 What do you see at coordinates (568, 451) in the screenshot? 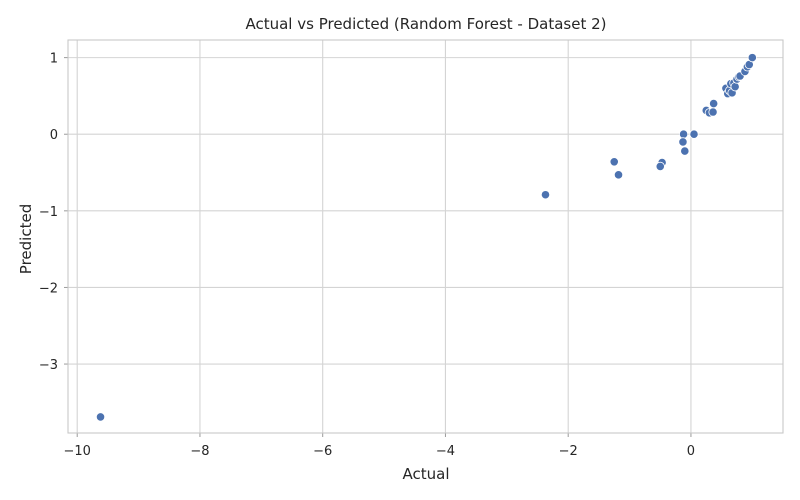
I see `x-tick-label: −2` at bounding box center [568, 451].